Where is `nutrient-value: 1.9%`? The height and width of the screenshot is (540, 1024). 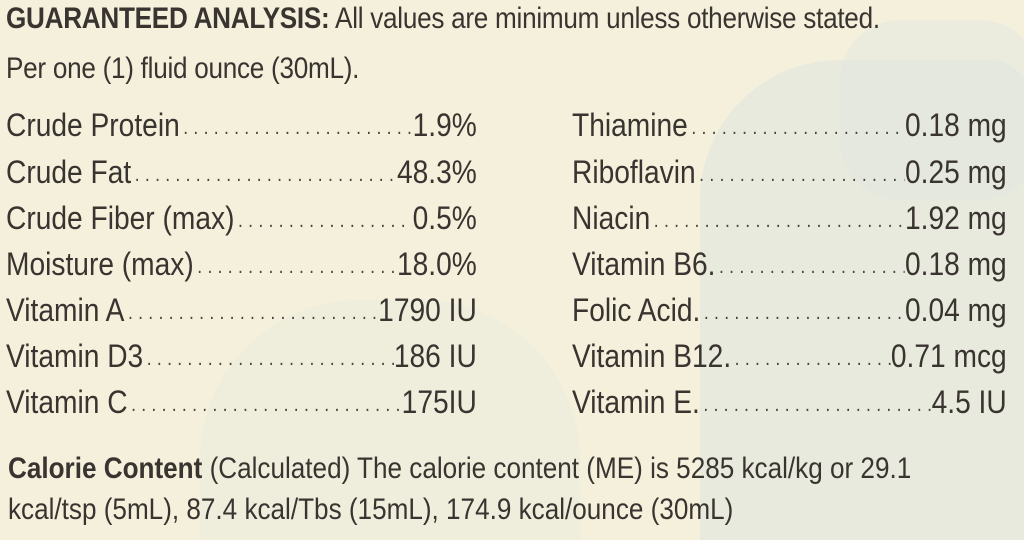
nutrient-value: 1.9% is located at coordinates (444, 125).